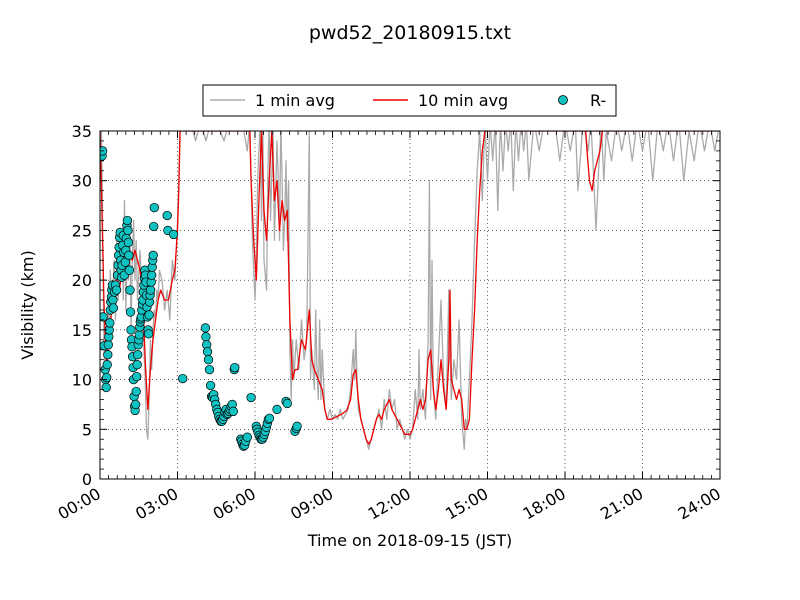  Describe the element at coordinates (82, 131) in the screenshot. I see `y-tick-label: 35` at that location.